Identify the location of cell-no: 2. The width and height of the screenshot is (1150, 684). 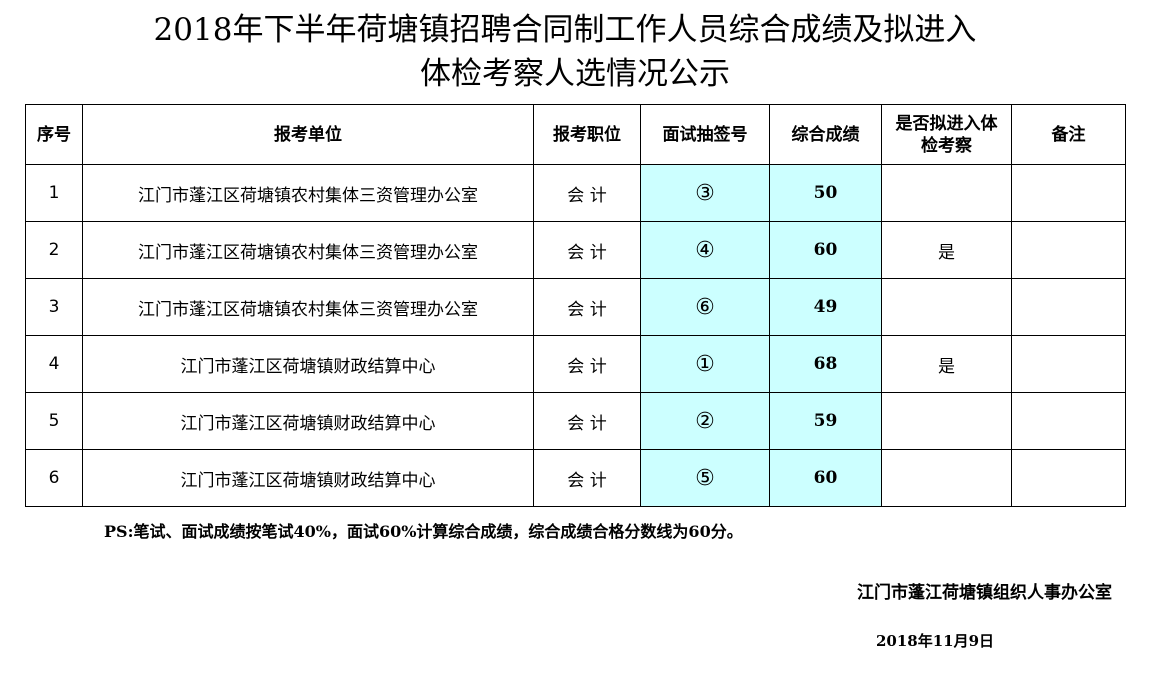
(54, 250).